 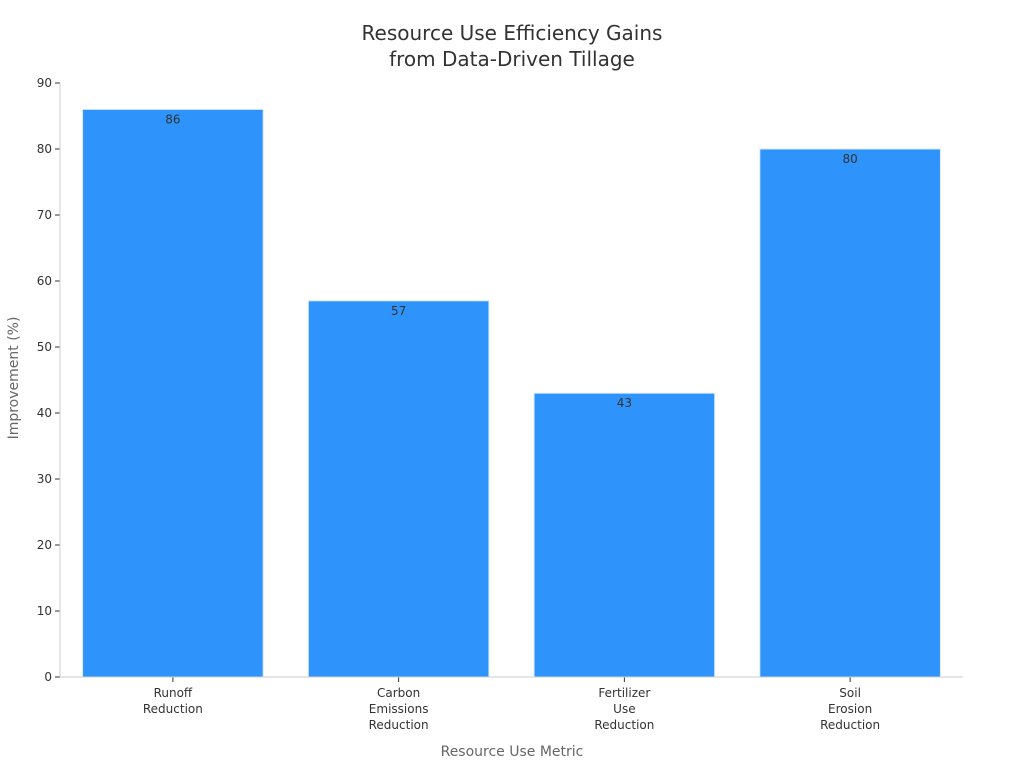 I want to click on y-tick-label: 20, so click(x=44, y=545).